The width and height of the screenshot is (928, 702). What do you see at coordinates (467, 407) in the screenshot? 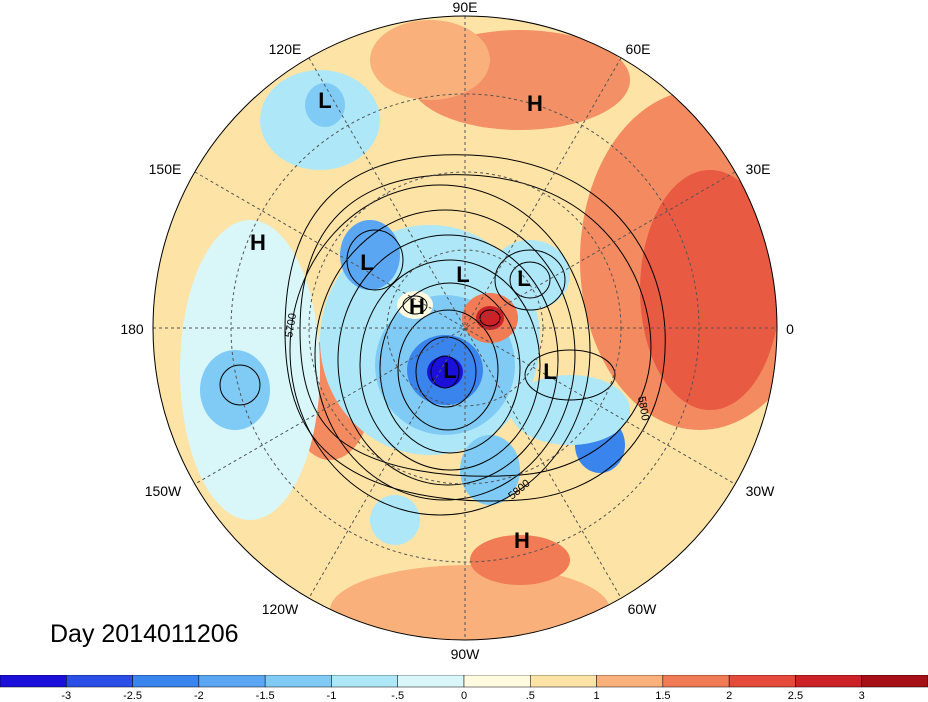
I see `contour-labels: 5700 5800 5800` at bounding box center [467, 407].